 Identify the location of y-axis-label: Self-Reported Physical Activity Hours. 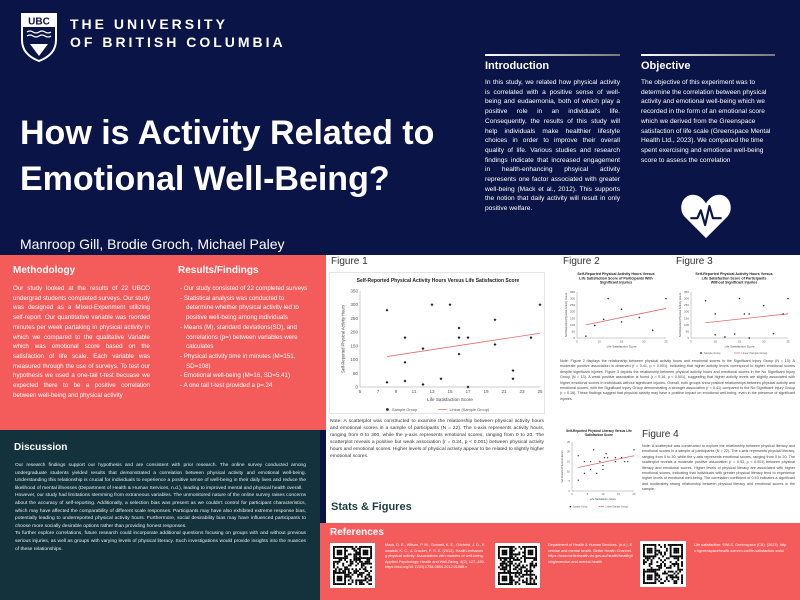
(566, 314).